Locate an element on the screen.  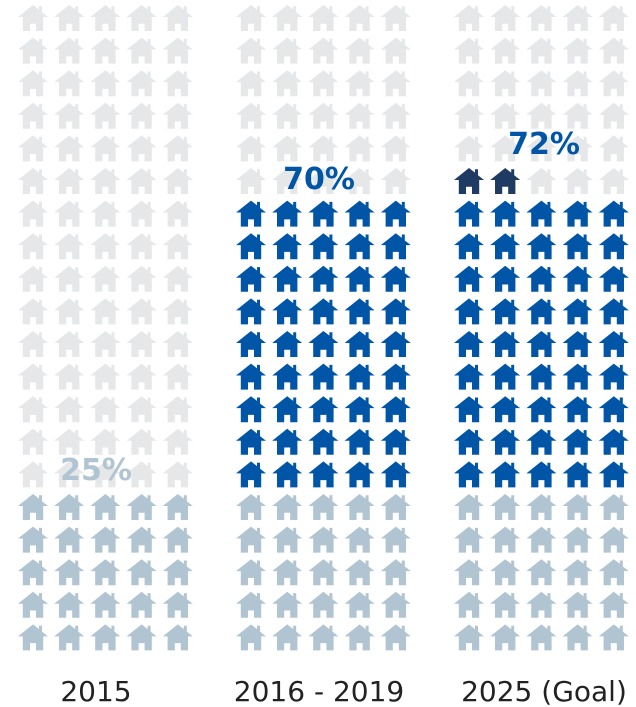
percent-label-2015: 25% is located at coordinates (96, 470).